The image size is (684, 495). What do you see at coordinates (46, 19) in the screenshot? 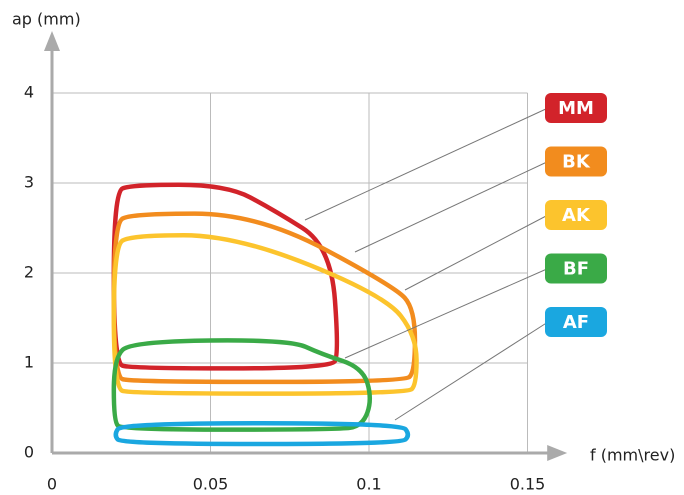
I see `y-axis-label: ap (mm)` at bounding box center [46, 19].